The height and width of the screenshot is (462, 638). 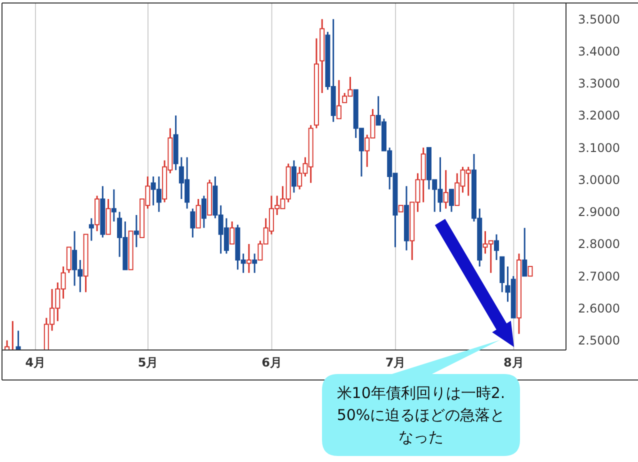 I want to click on y-tick-label: 3.0000, so click(x=599, y=179).